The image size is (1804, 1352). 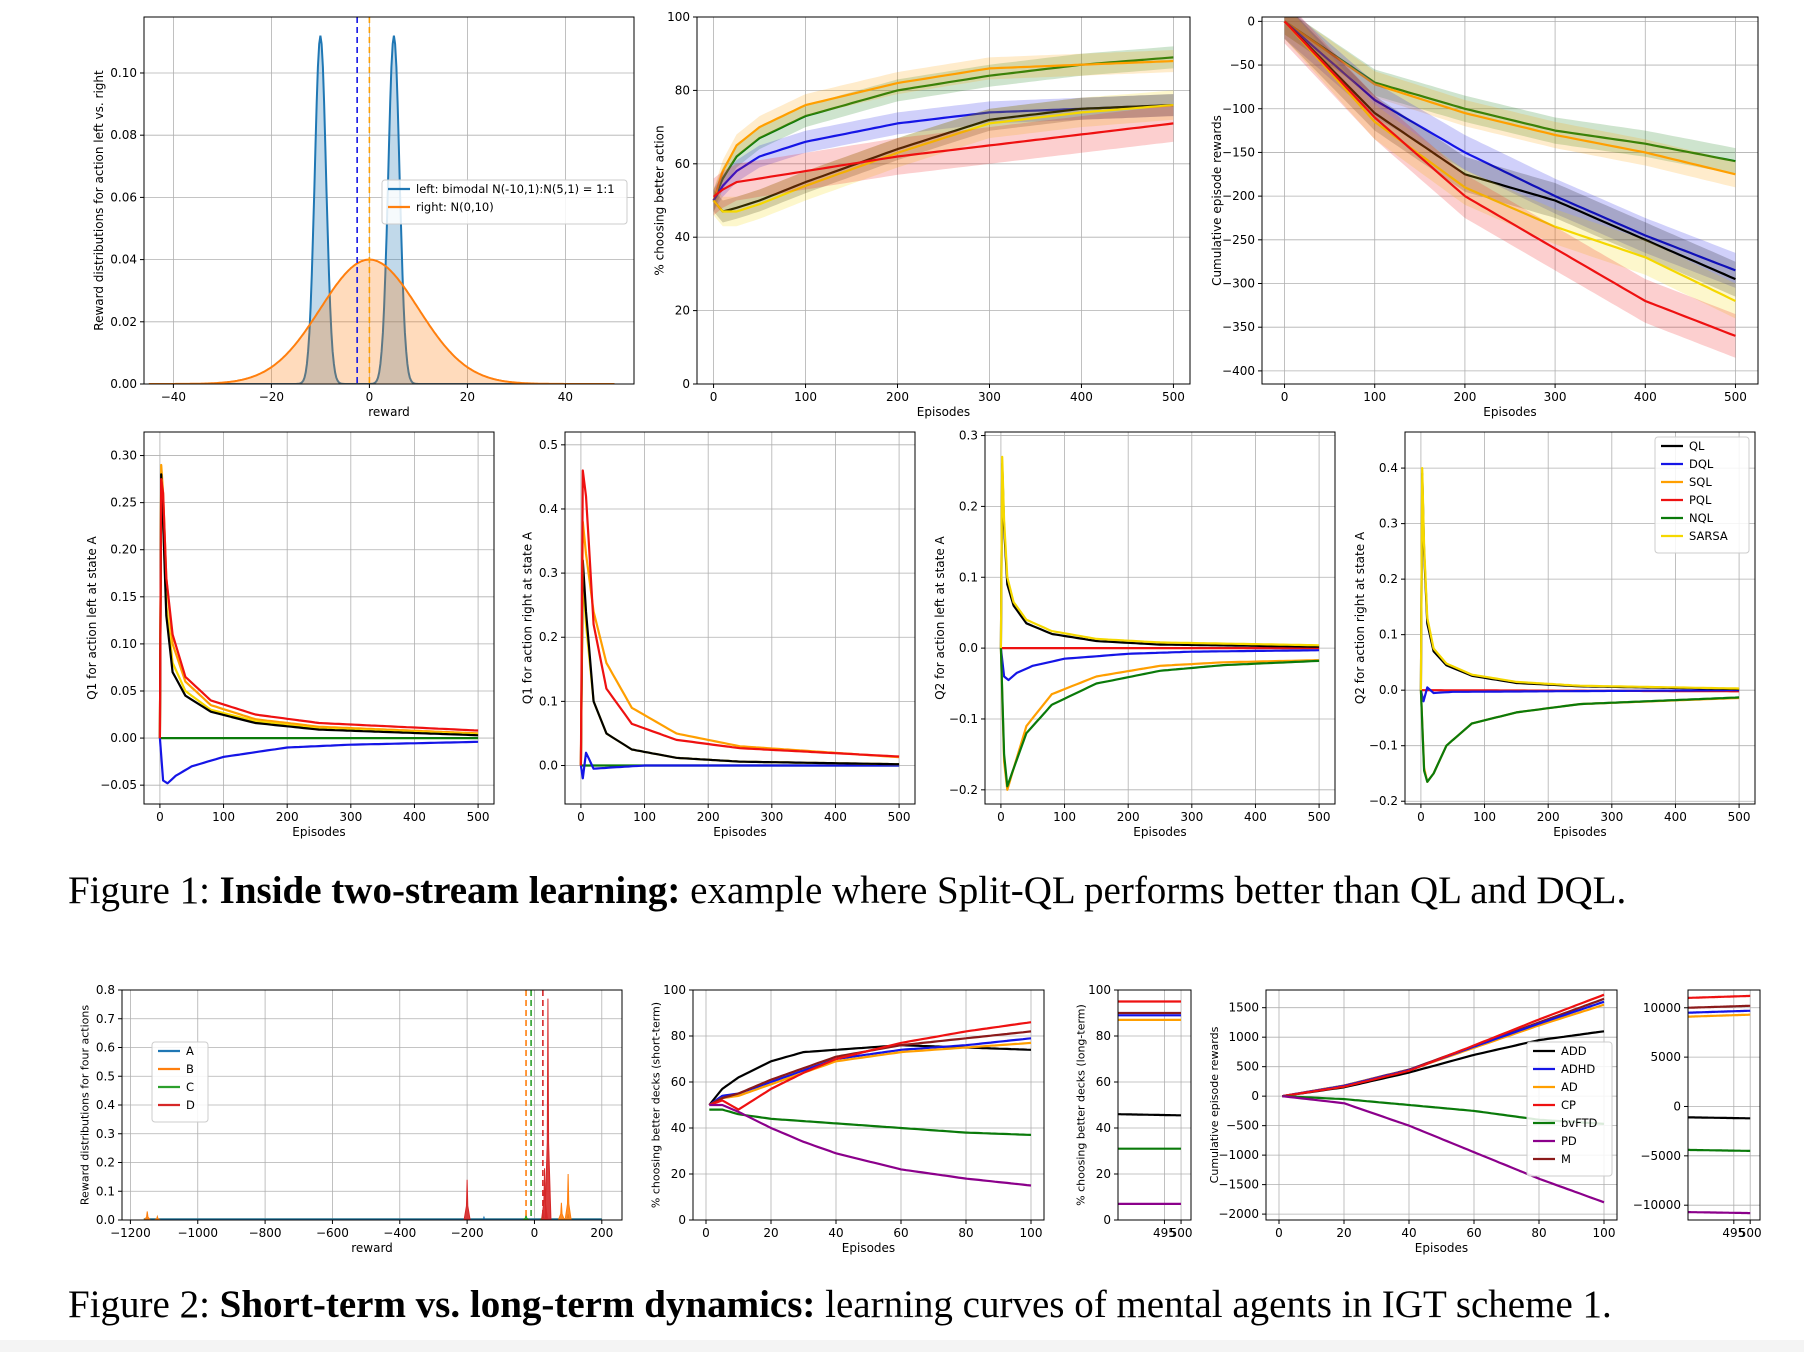 I want to click on x-tick-label: −400, so click(x=399, y=1233).